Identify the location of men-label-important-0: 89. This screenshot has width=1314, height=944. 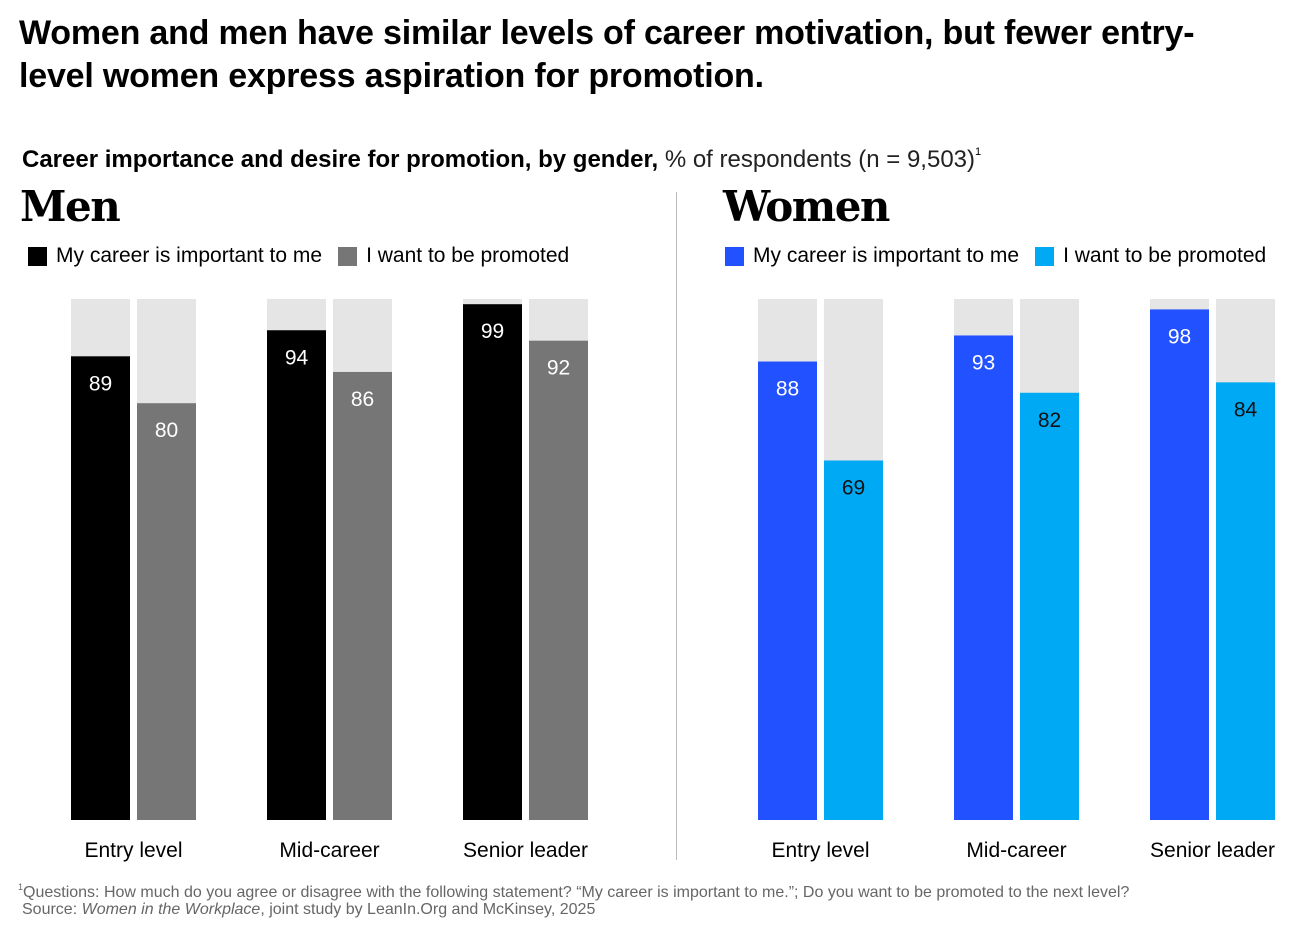
(100, 383).